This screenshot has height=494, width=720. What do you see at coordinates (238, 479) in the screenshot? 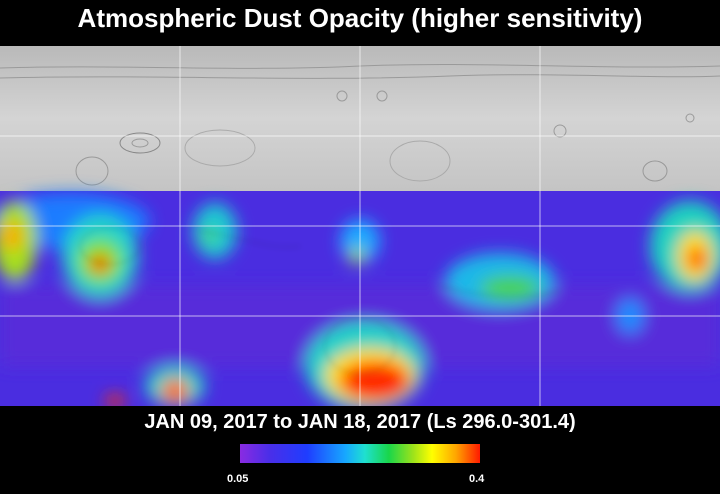
I see `color-scale-min-label: 0.05` at bounding box center [238, 479].